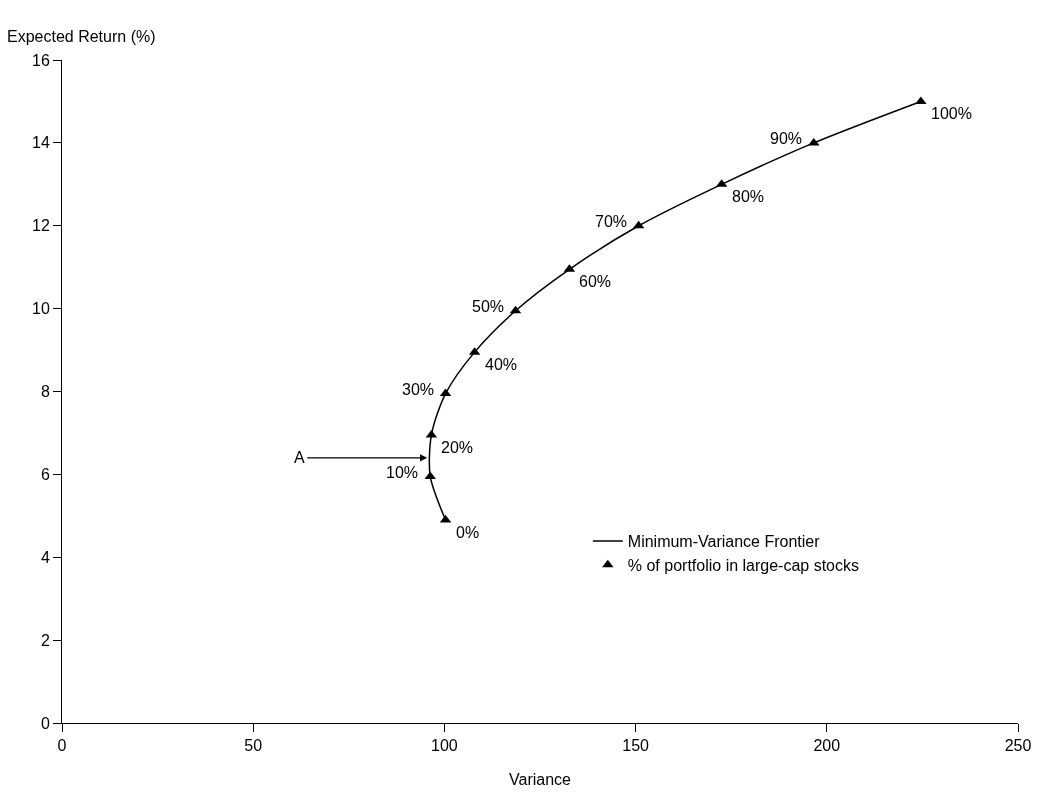 The width and height of the screenshot is (1040, 805). Describe the element at coordinates (501, 364) in the screenshot. I see `annotation: 40%` at that location.